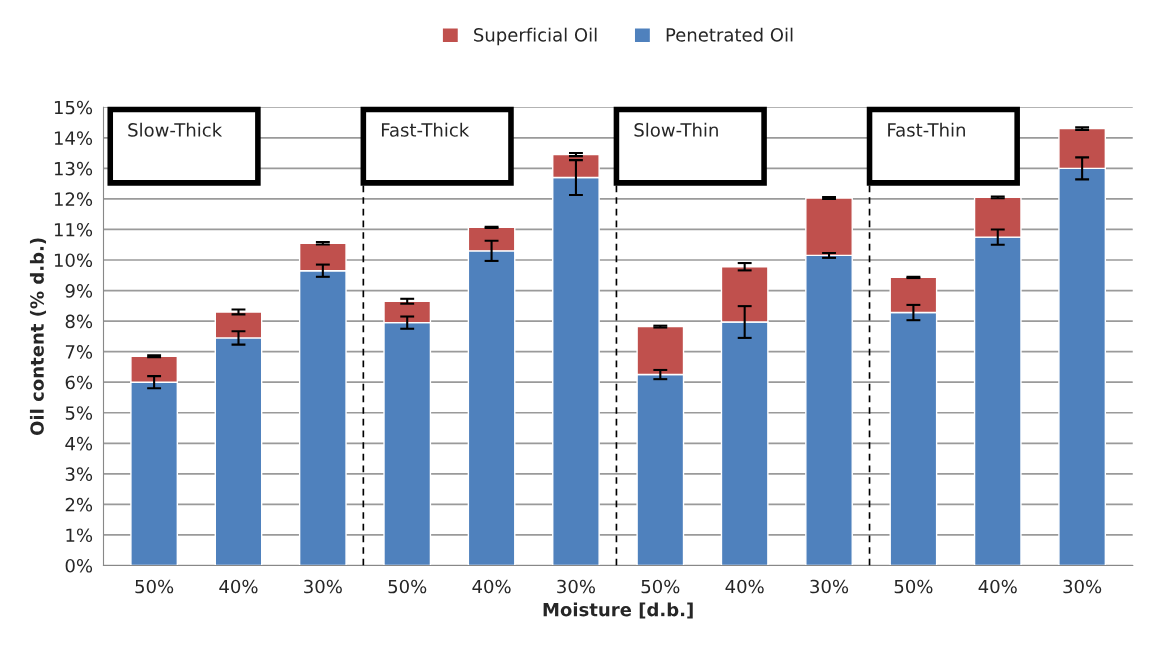  I want to click on x-axis-title: Moisture [d.b.], so click(618, 610).